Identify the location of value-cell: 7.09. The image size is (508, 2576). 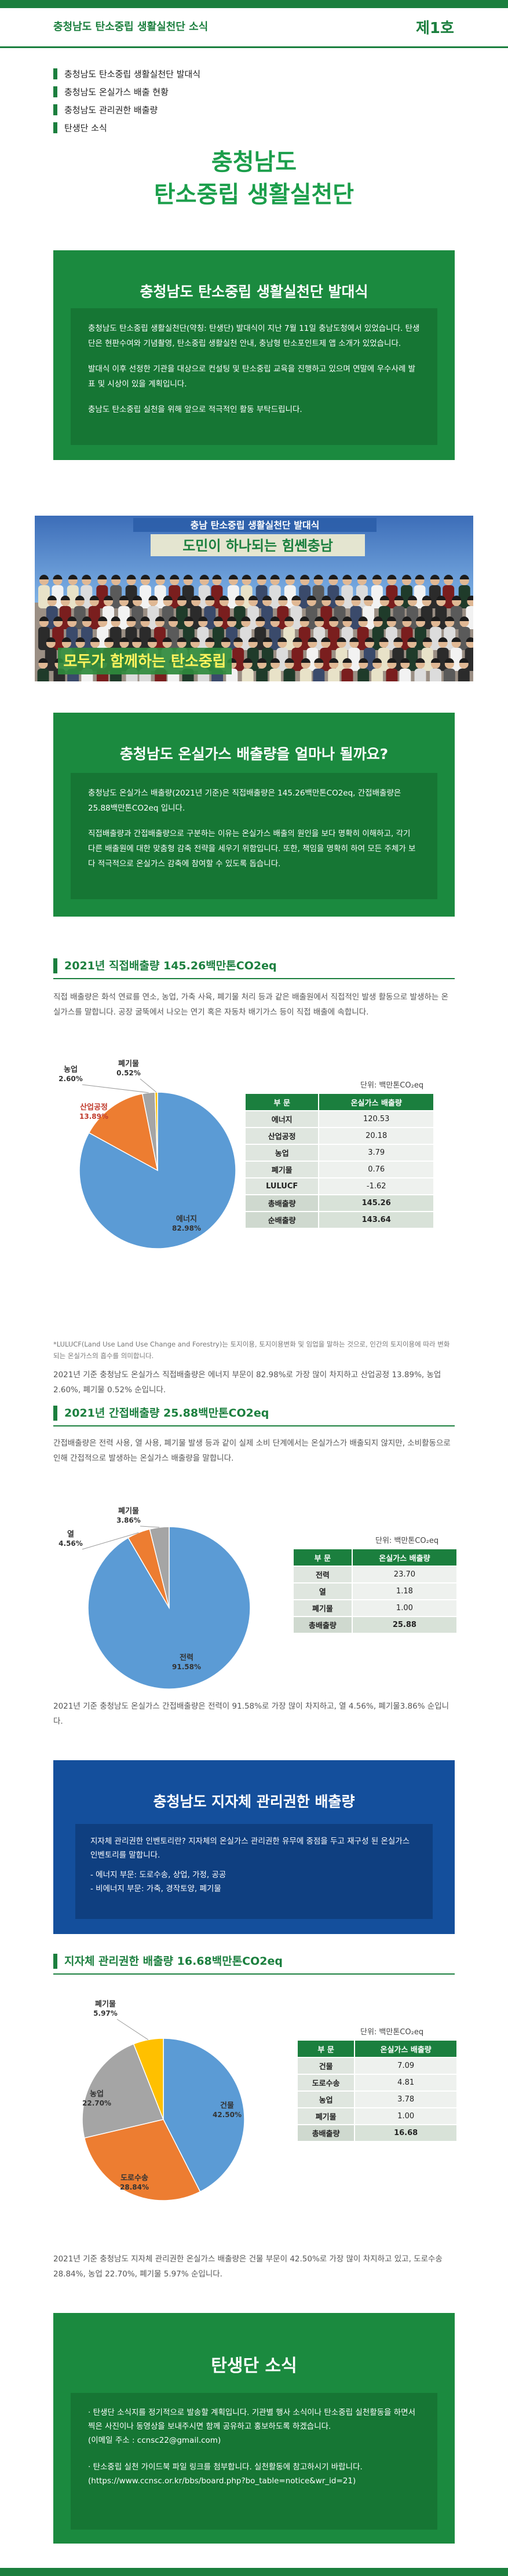
(406, 2066).